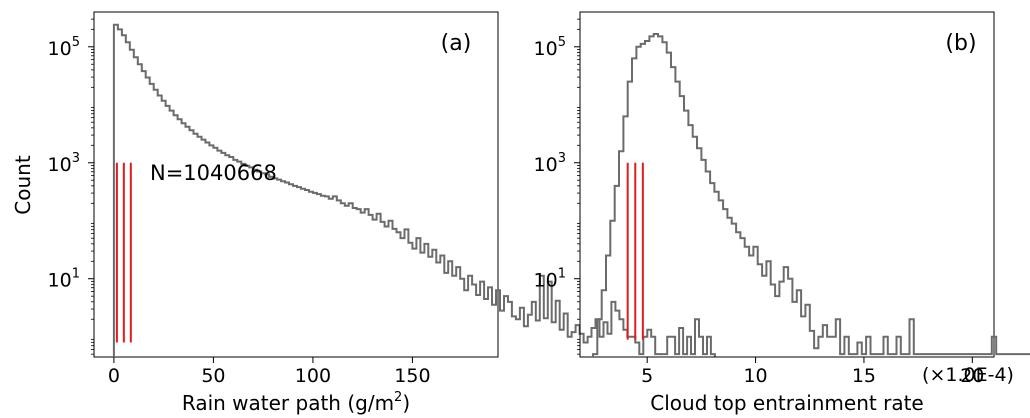 This screenshot has height=418, width=1030. I want to click on panel-b-x-axis: 5 10 15 20, so click(812, 372).